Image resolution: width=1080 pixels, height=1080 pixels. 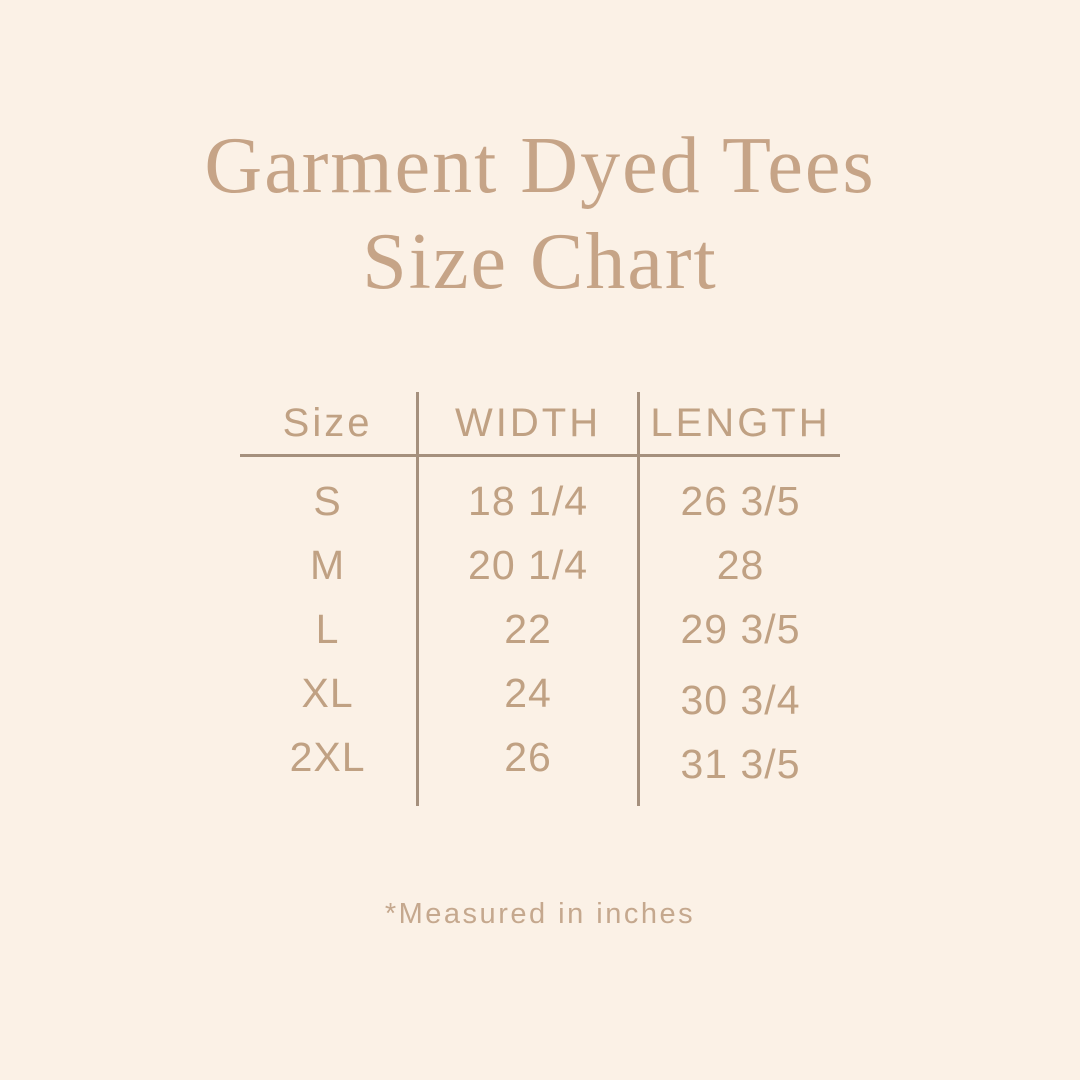 I want to click on size-value: S, so click(x=327, y=500).